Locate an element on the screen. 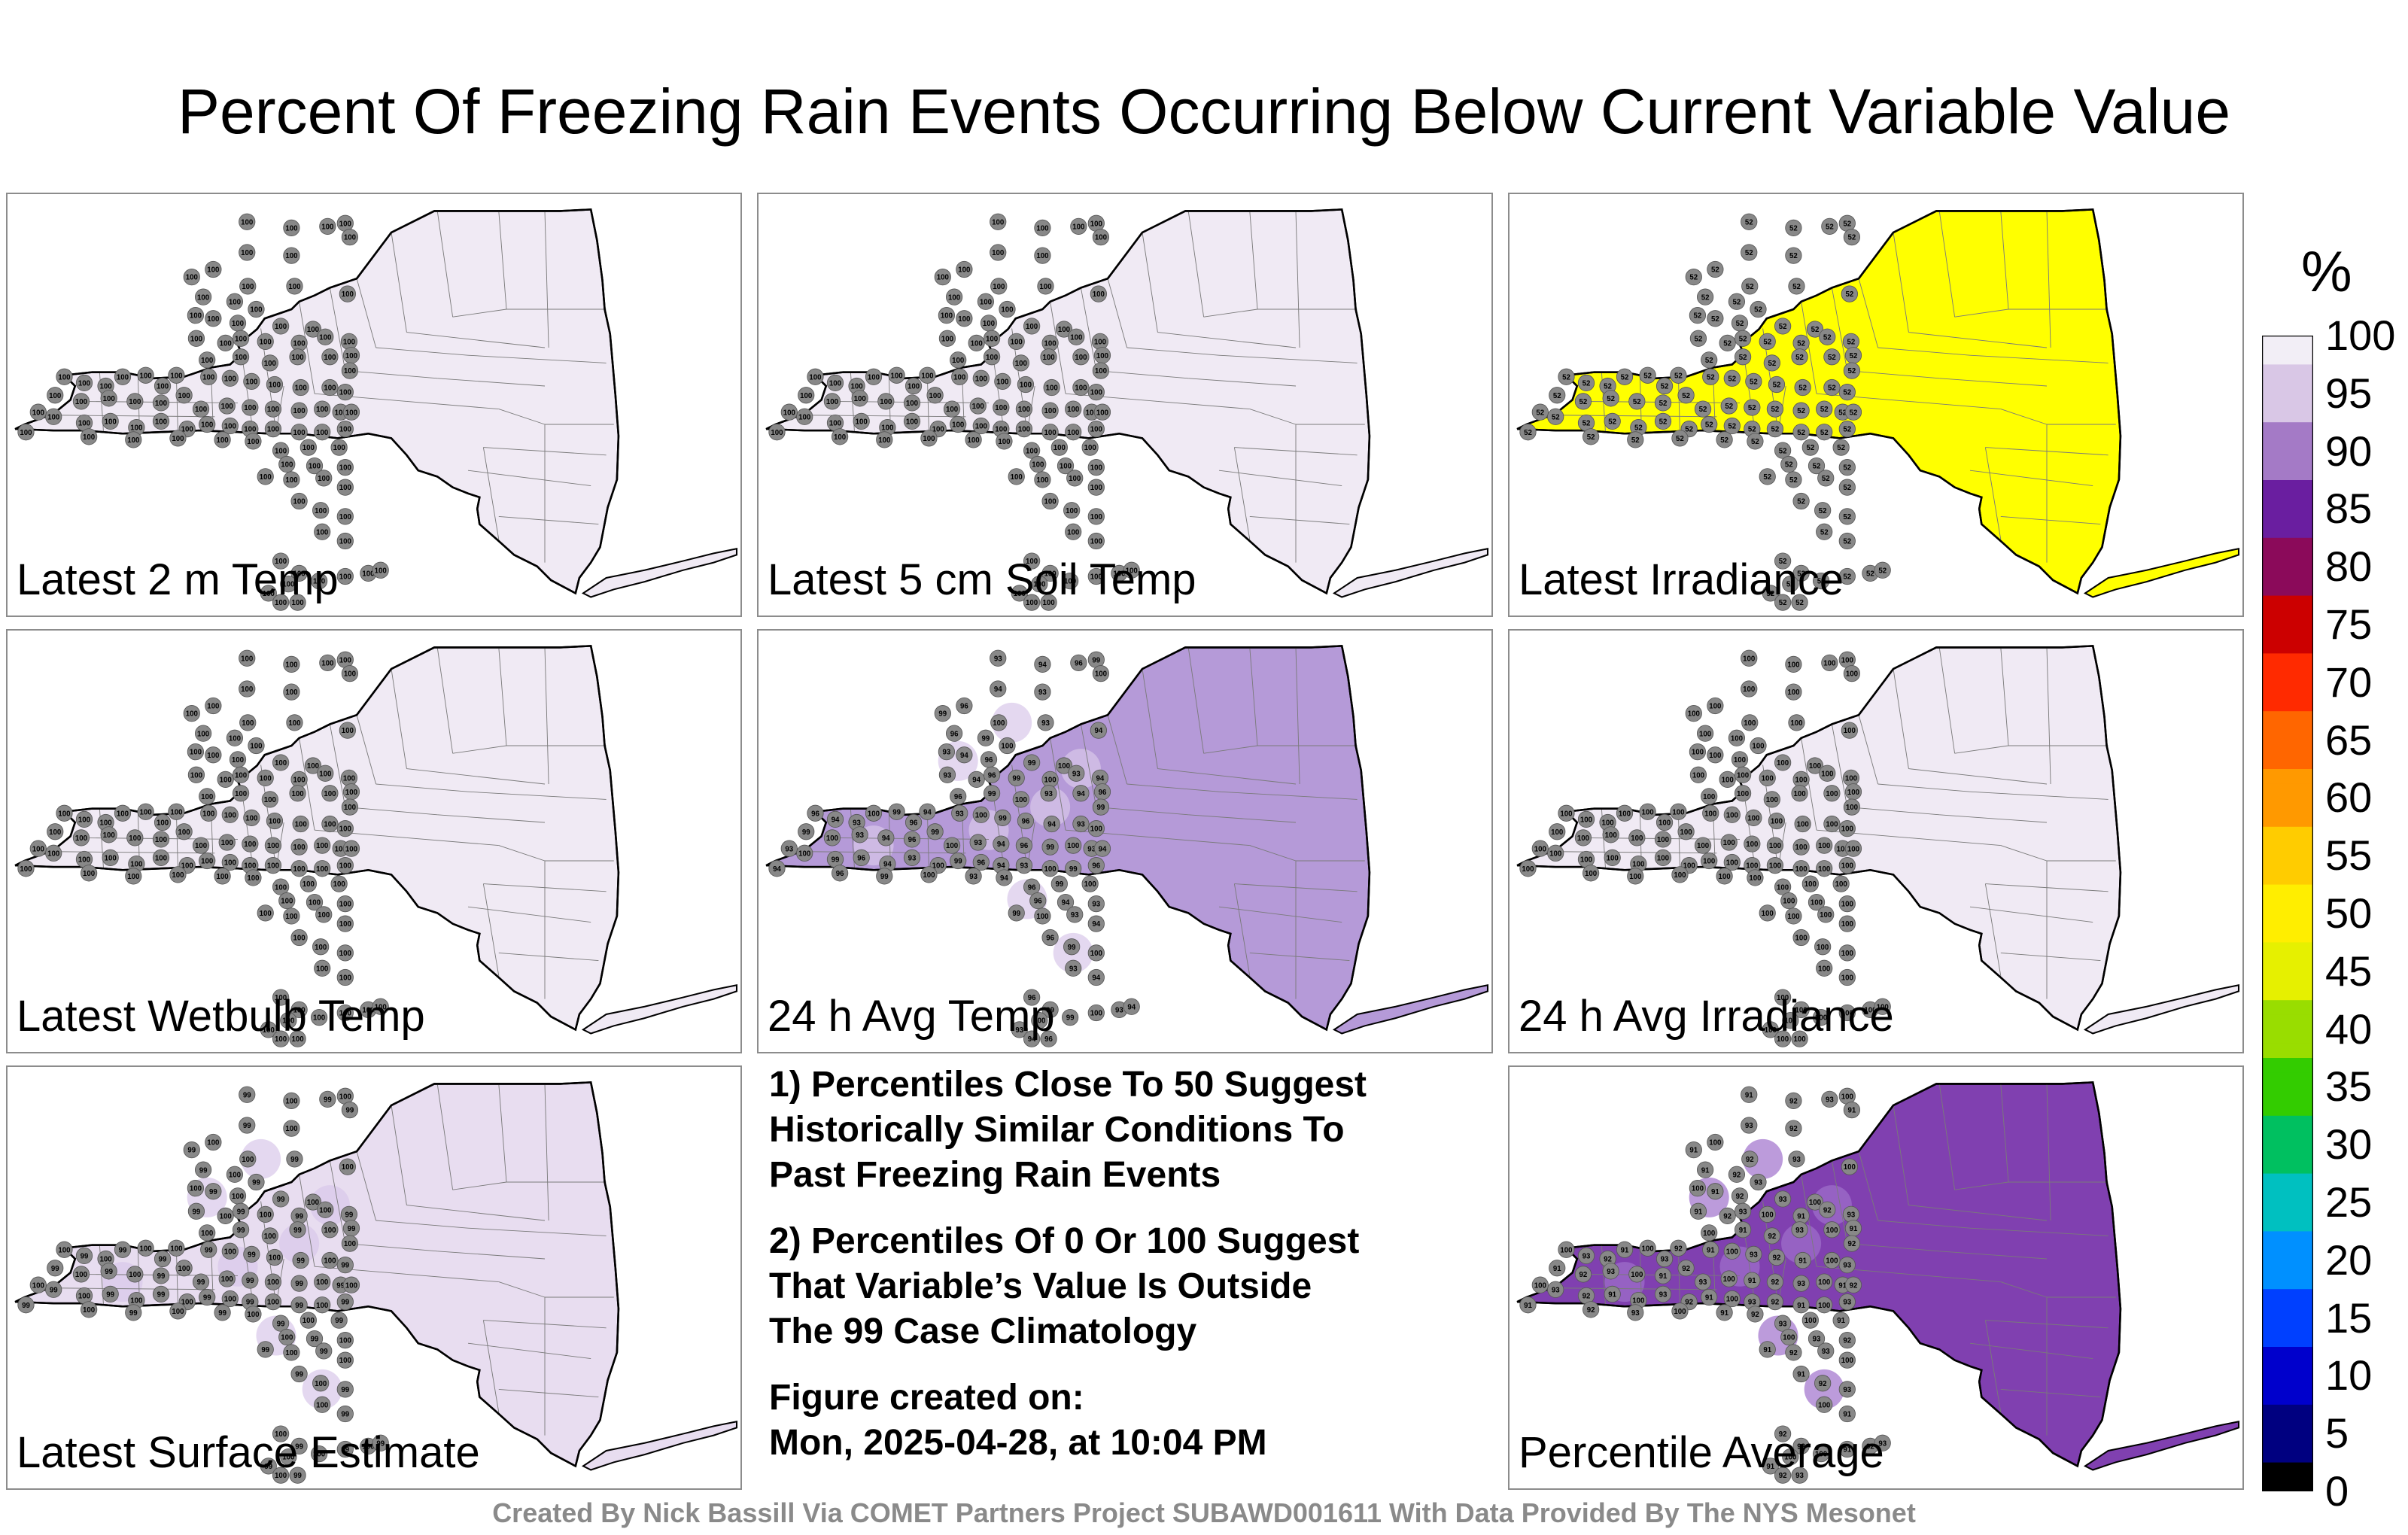  colorbar-tick-label: 80 is located at coordinates (2349, 567).